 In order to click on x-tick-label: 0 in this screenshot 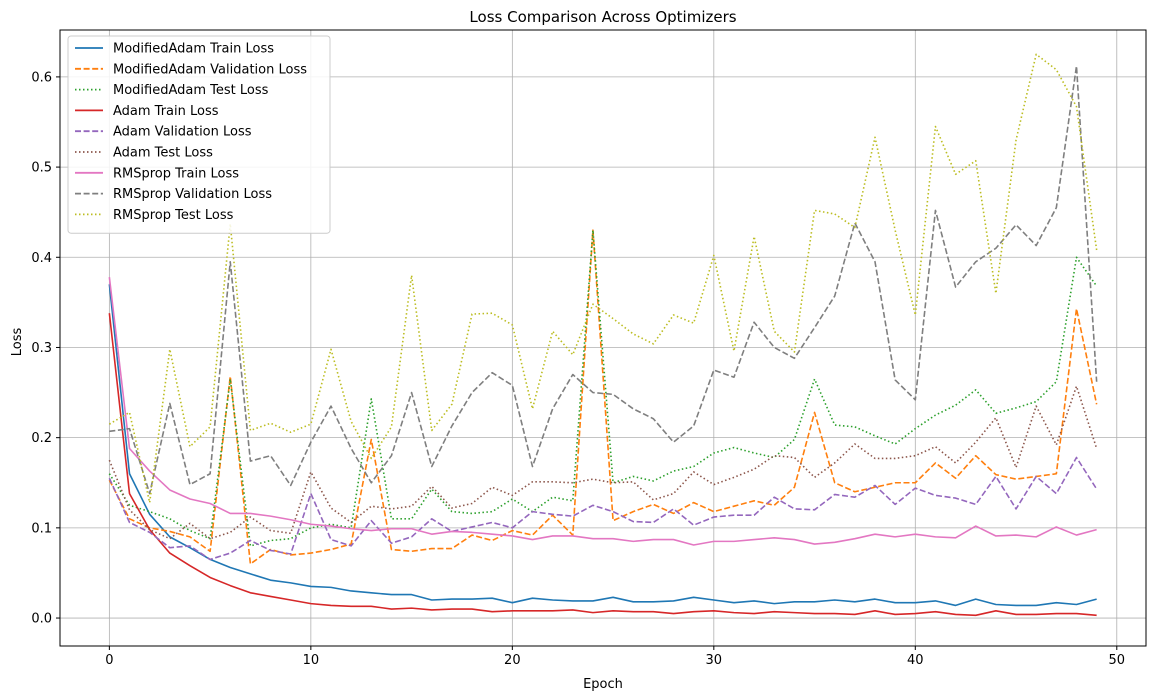, I will do `click(109, 660)`.